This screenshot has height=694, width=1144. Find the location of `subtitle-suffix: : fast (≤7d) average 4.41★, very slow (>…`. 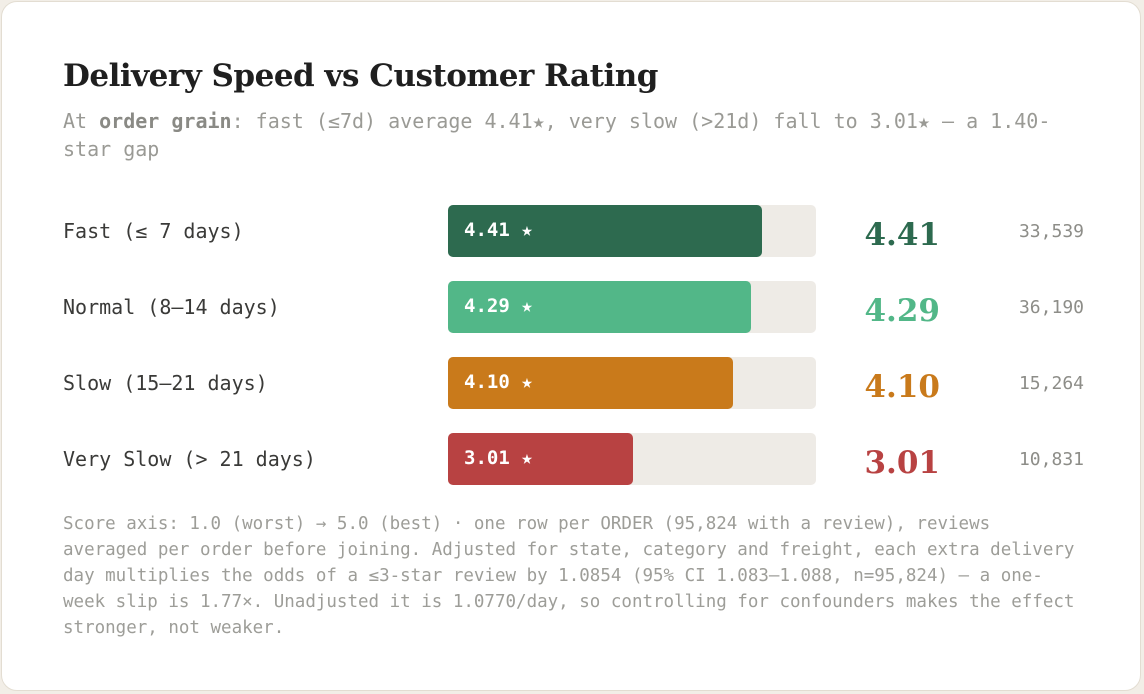

subtitle-suffix: : fast (≤7d) average 4.41★, very slow (>… is located at coordinates (557, 135).